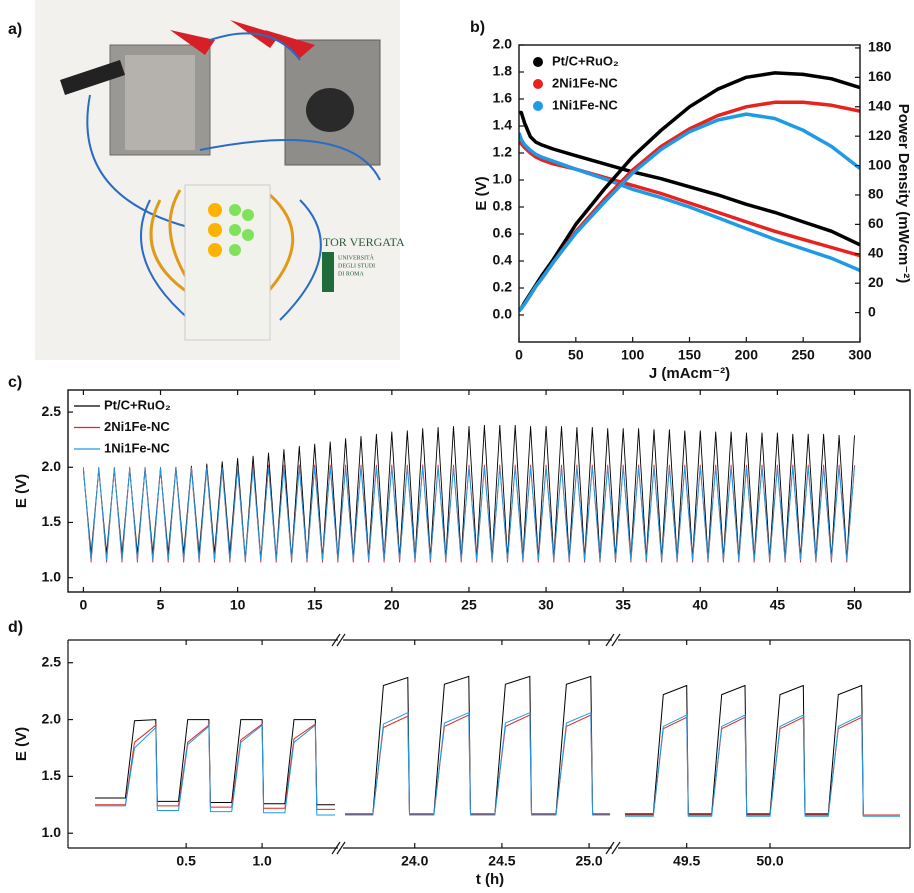 The width and height of the screenshot is (914, 893). Describe the element at coordinates (262, 861) in the screenshot. I see `x-tick-label: 1.0` at that location.